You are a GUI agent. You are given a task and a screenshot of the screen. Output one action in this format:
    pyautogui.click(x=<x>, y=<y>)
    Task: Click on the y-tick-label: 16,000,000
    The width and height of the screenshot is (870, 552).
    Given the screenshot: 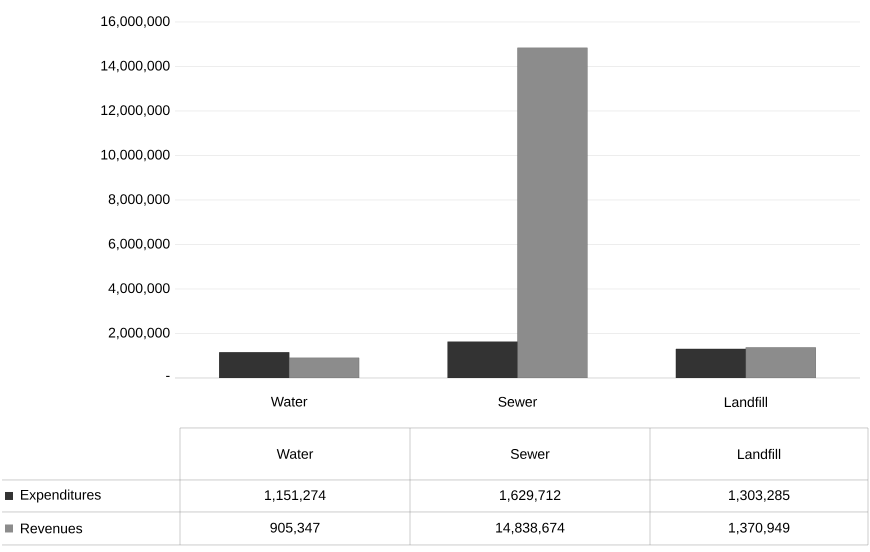 What is the action you would take?
    pyautogui.click(x=135, y=22)
    